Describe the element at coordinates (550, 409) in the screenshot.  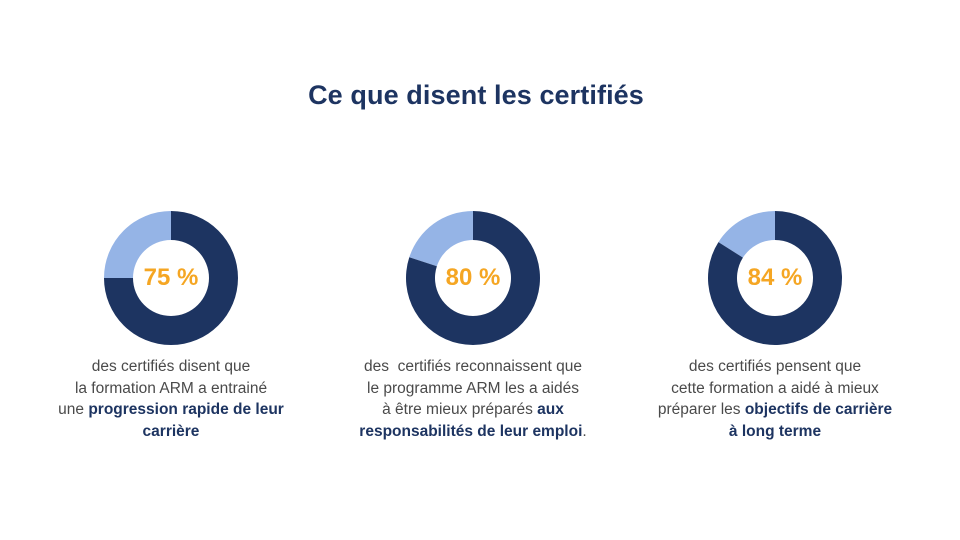
I see `caption-2-line-3-emphasis: aux` at that location.